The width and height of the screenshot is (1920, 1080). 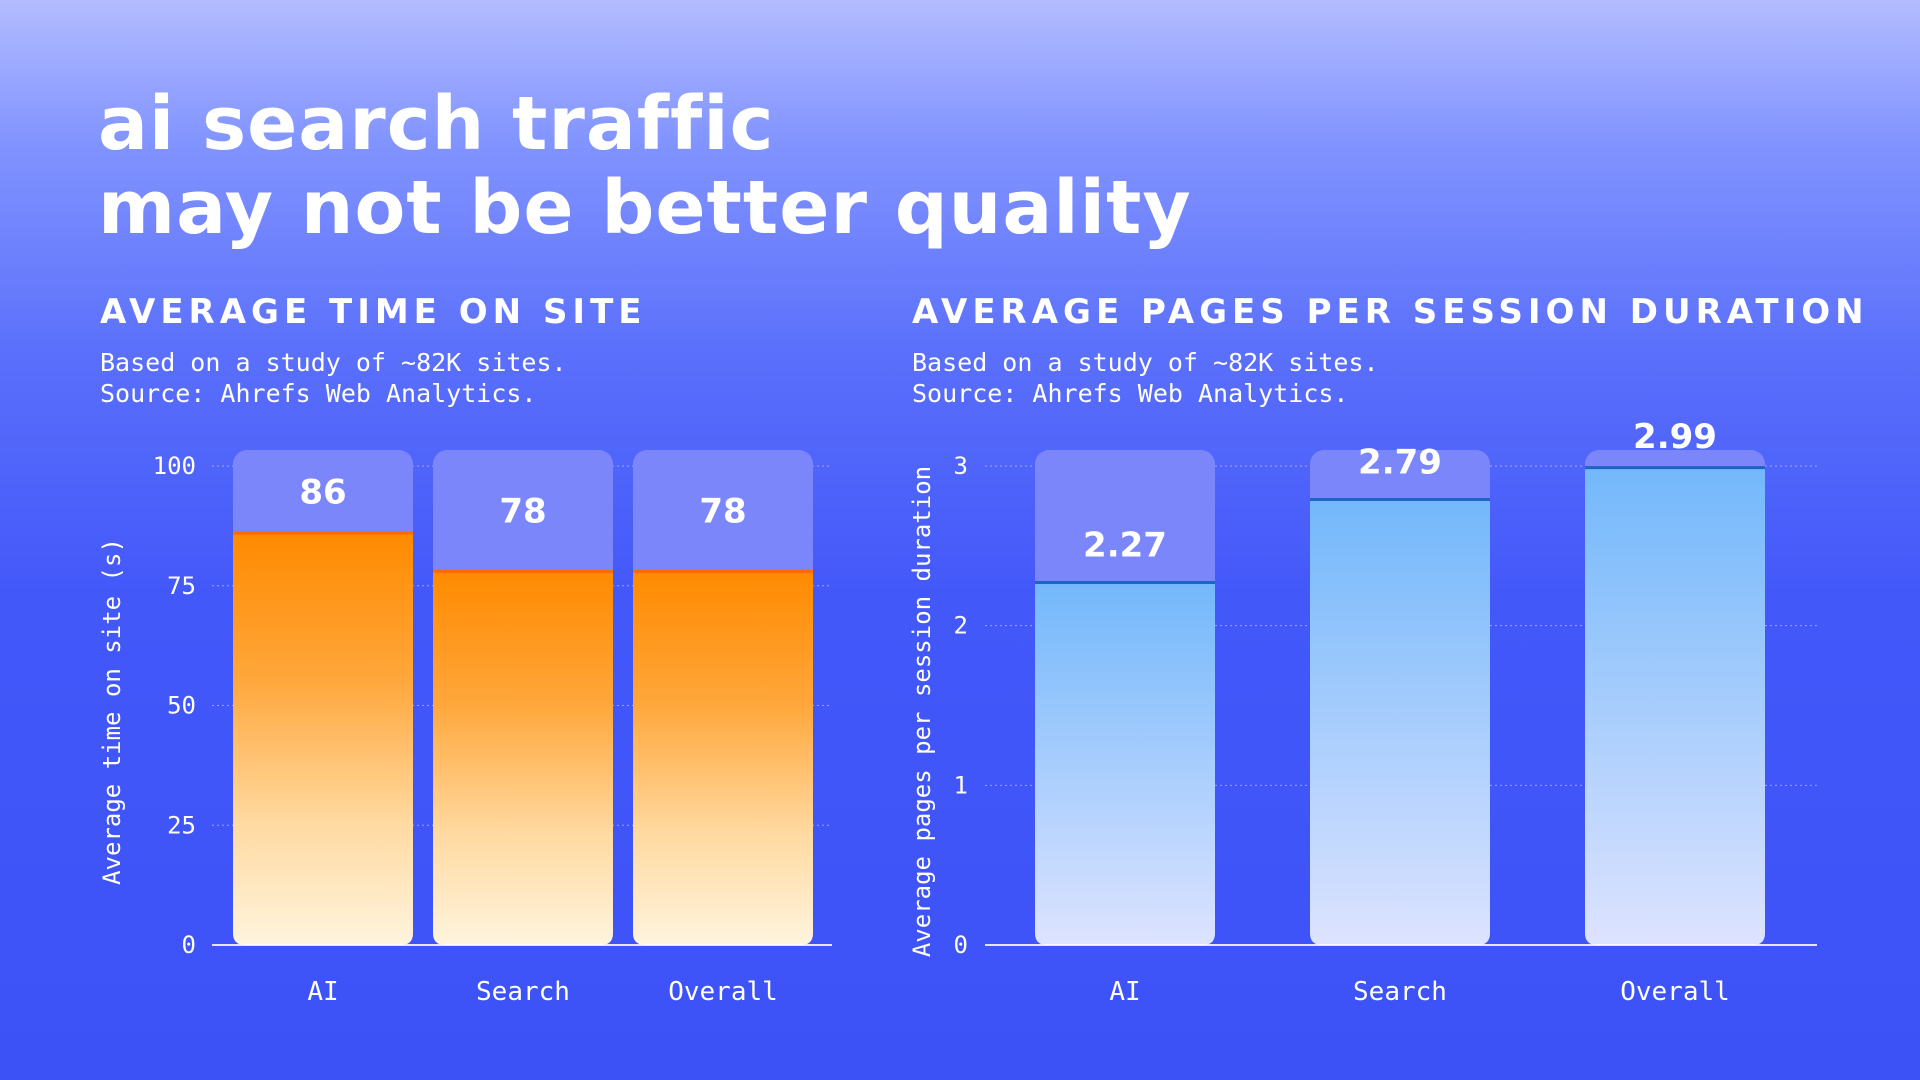 What do you see at coordinates (961, 626) in the screenshot?
I see `pages-per-session-ytick-label: 2` at bounding box center [961, 626].